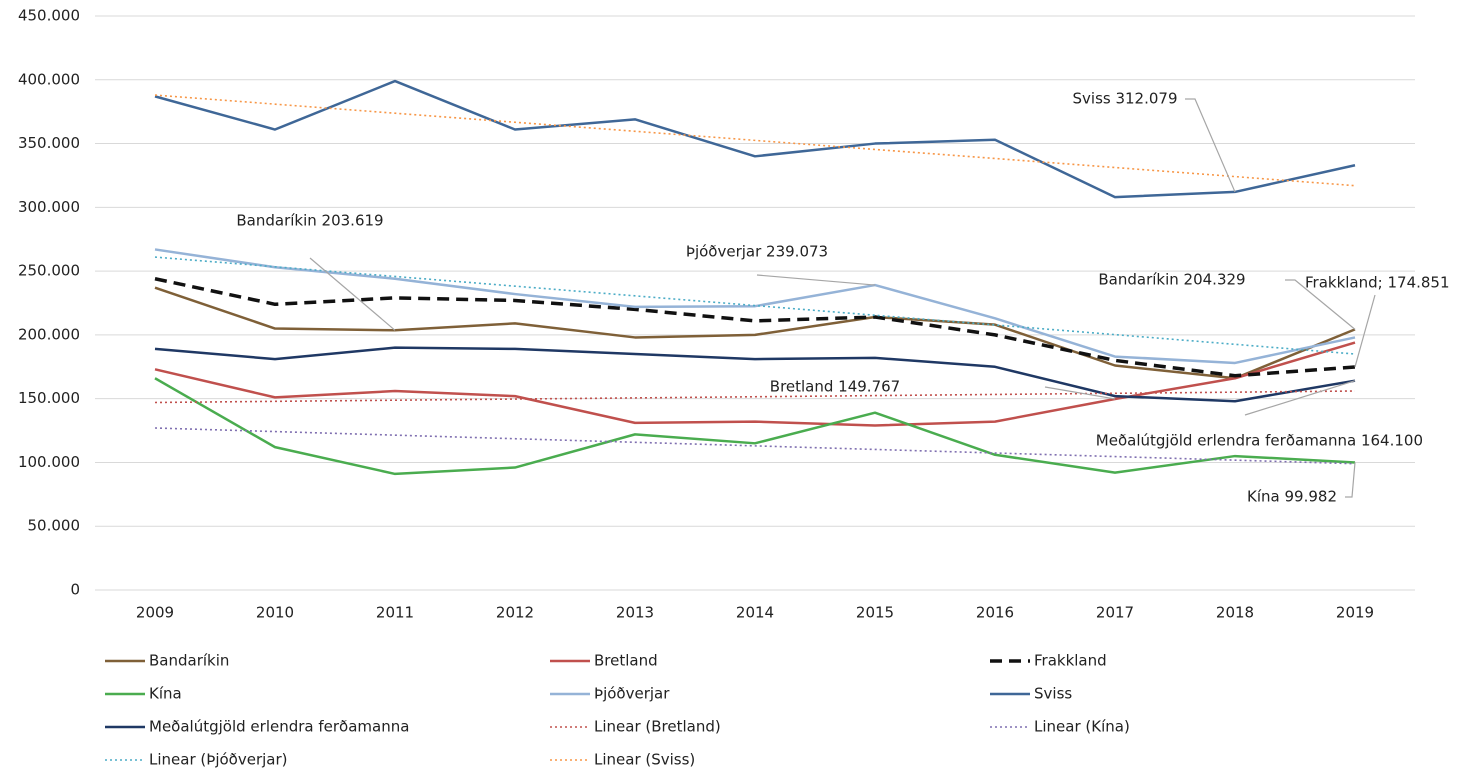 The height and width of the screenshot is (772, 1483). I want to click on legend-label: Linear (Þjóðverjar), so click(218, 760).